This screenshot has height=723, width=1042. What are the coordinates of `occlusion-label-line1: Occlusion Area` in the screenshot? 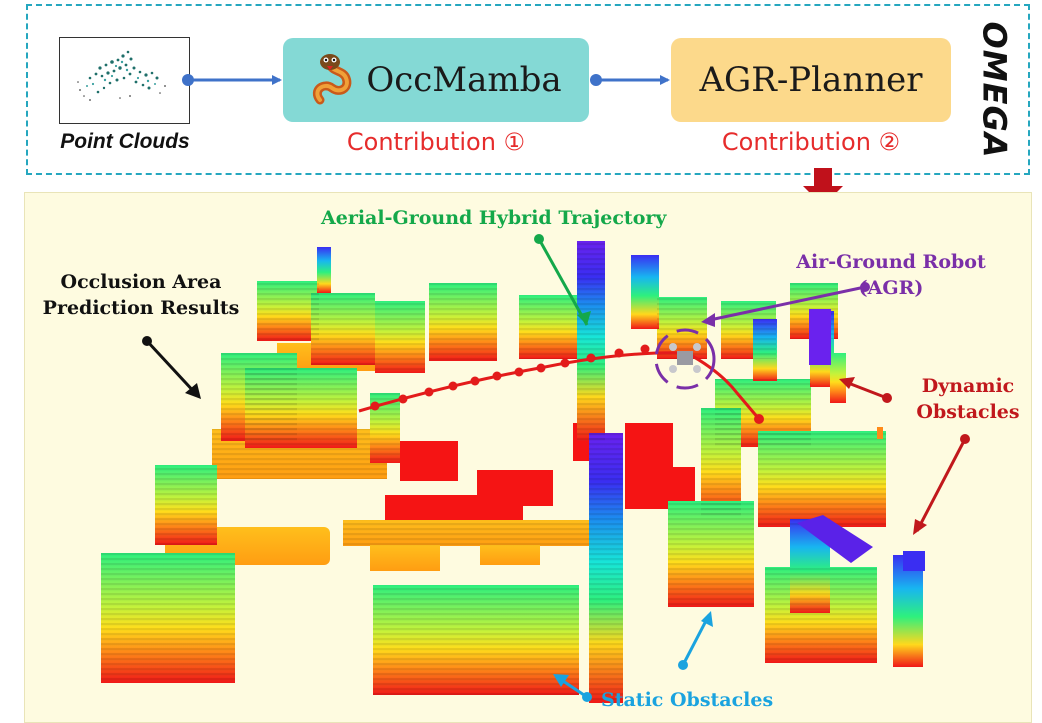 It's located at (141, 282).